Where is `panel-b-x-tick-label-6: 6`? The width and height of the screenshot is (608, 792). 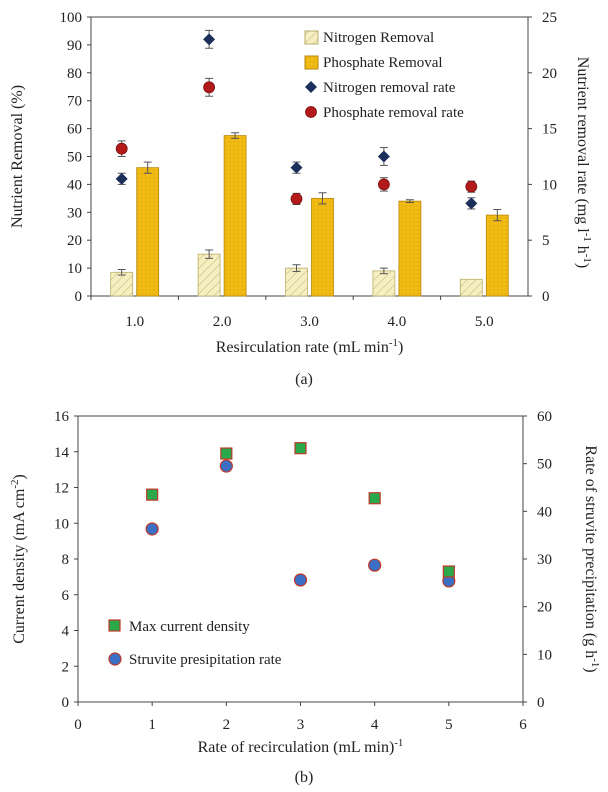 panel-b-x-tick-label-6: 6 is located at coordinates (523, 725).